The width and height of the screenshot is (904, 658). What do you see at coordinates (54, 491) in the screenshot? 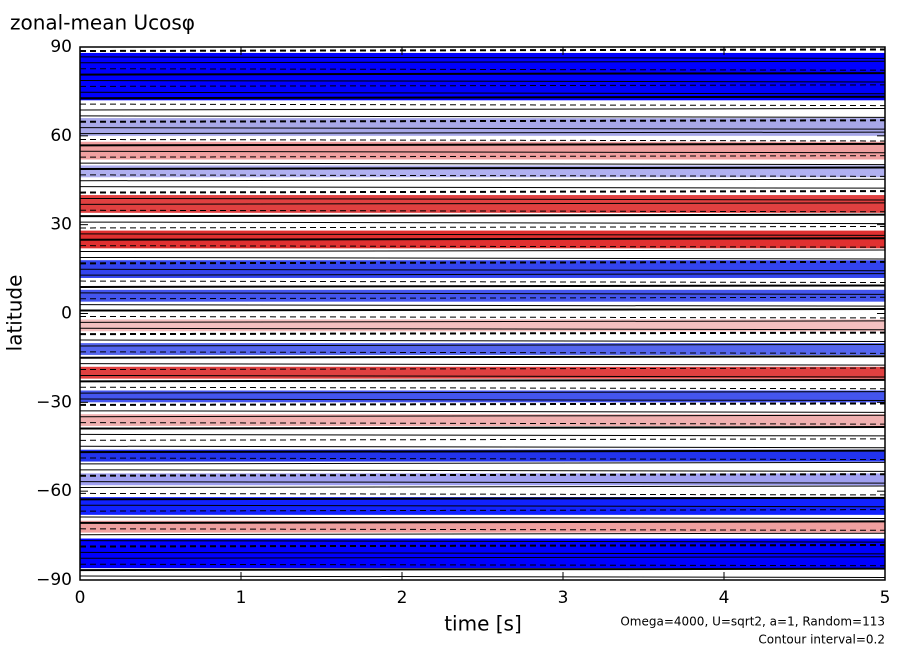
I see `y-tick-label: −60` at bounding box center [54, 491].